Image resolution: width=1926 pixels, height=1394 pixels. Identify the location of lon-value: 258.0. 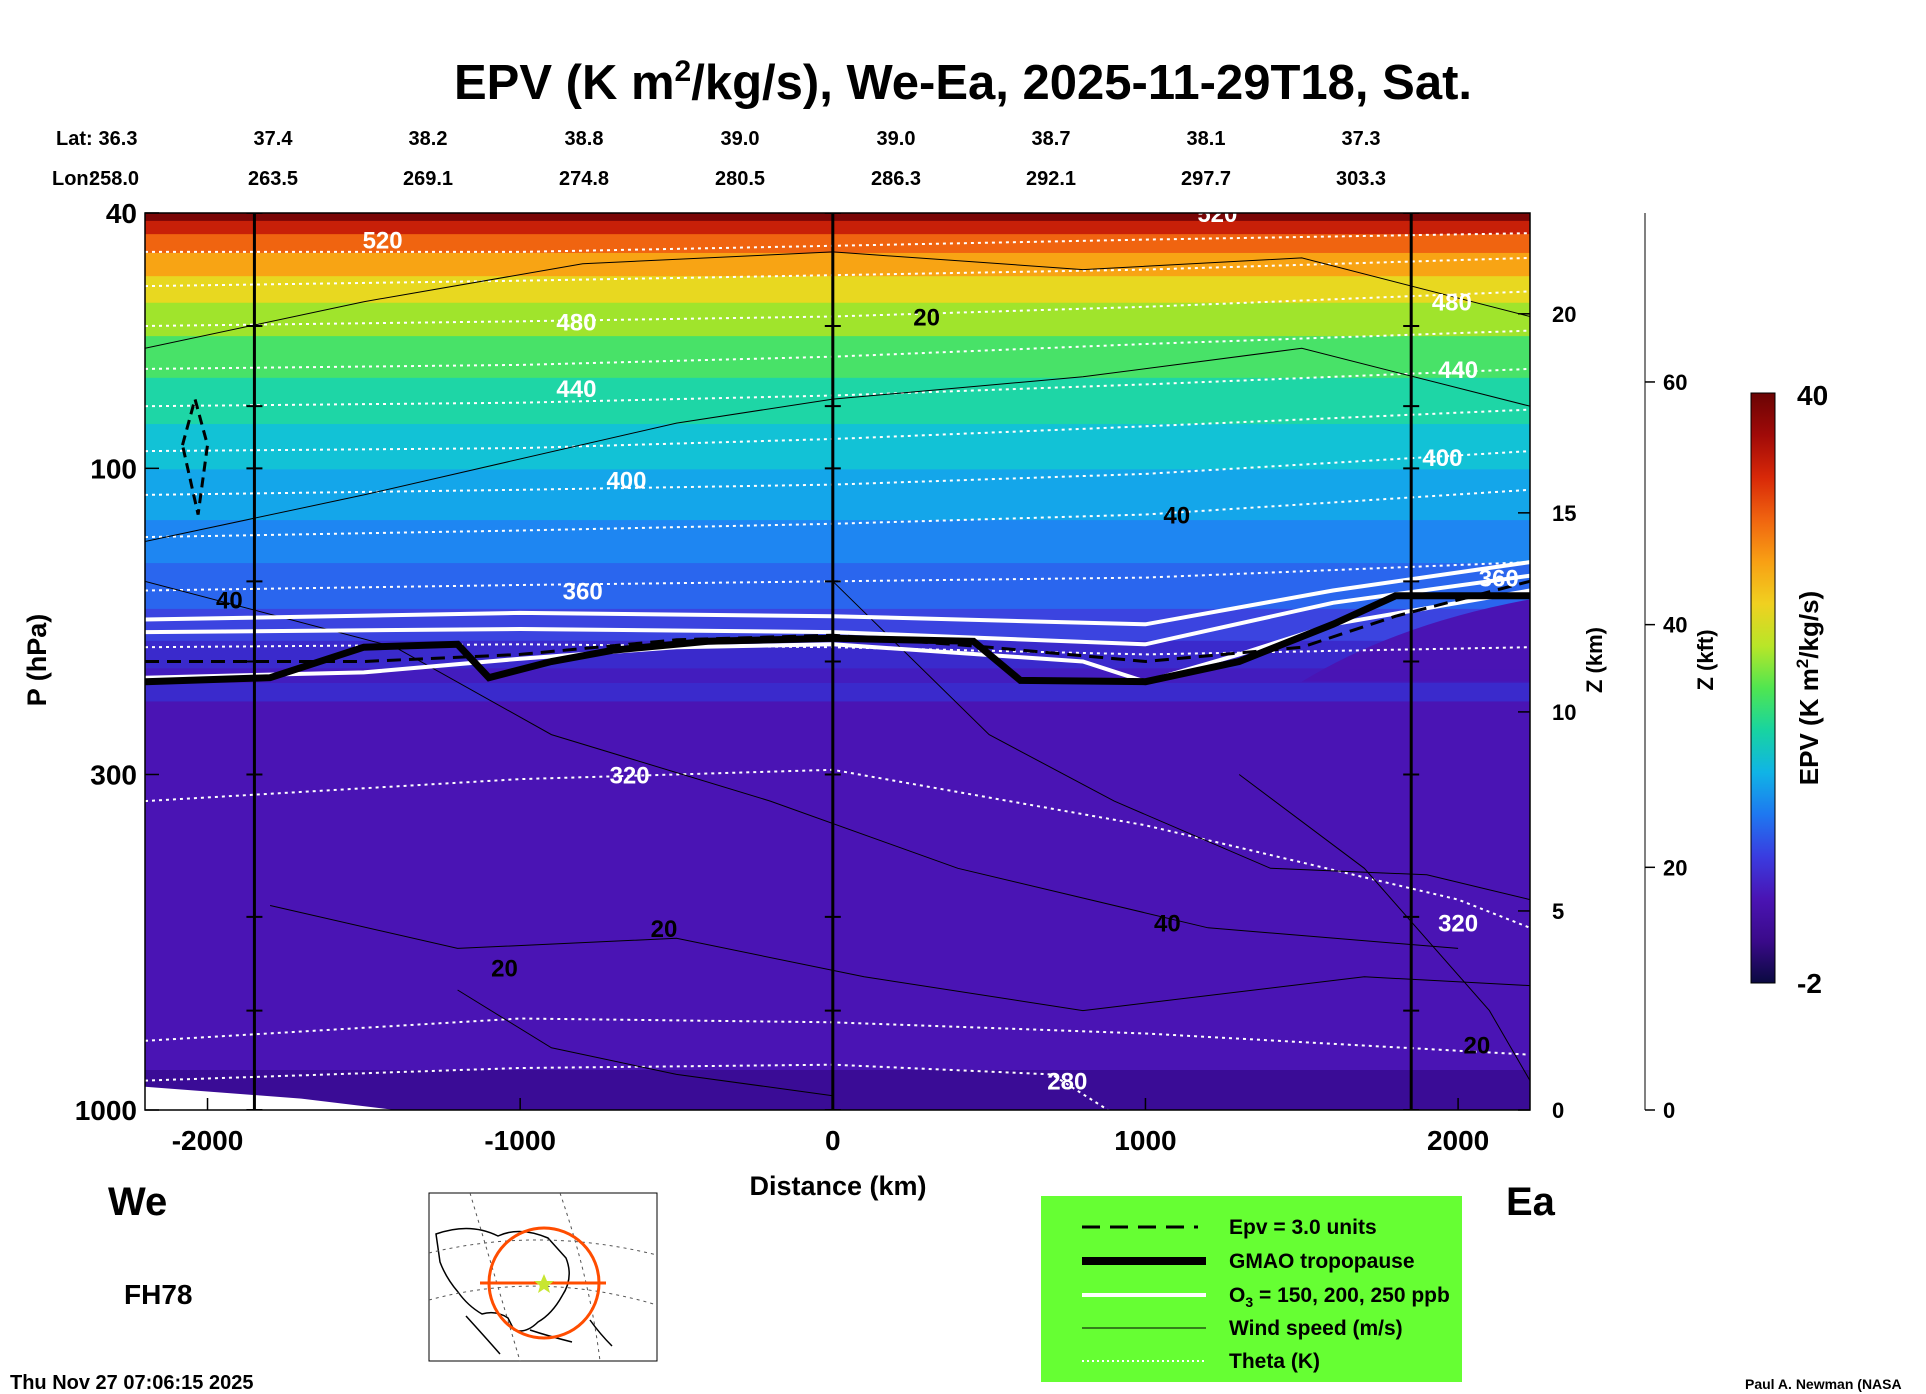
(114, 179).